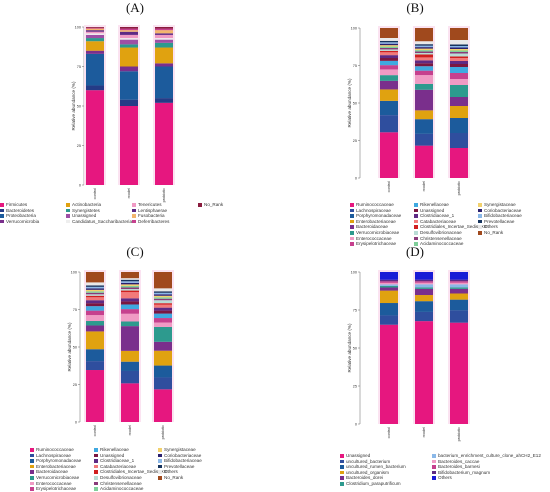 This screenshot has height=492, width=550. I want to click on bar-segment-uncultured-rumen-bacterium, so click(389, 309).